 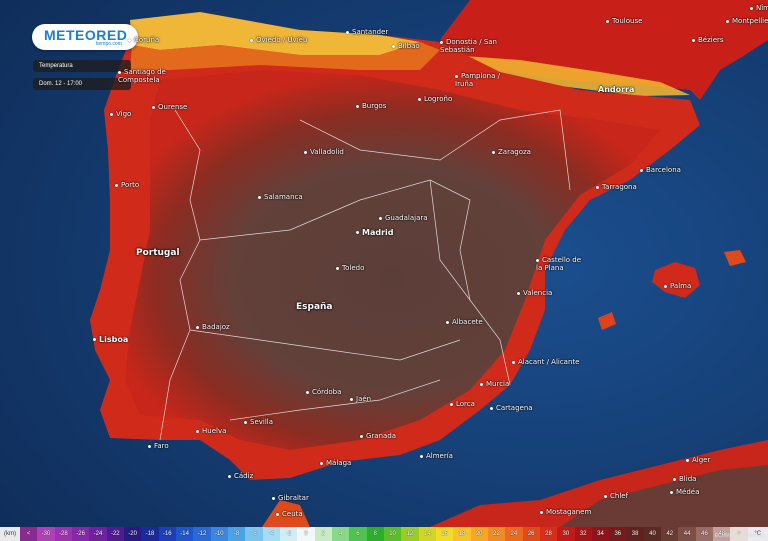 I want to click on city-label: Castello de la Plana, so click(x=559, y=264).